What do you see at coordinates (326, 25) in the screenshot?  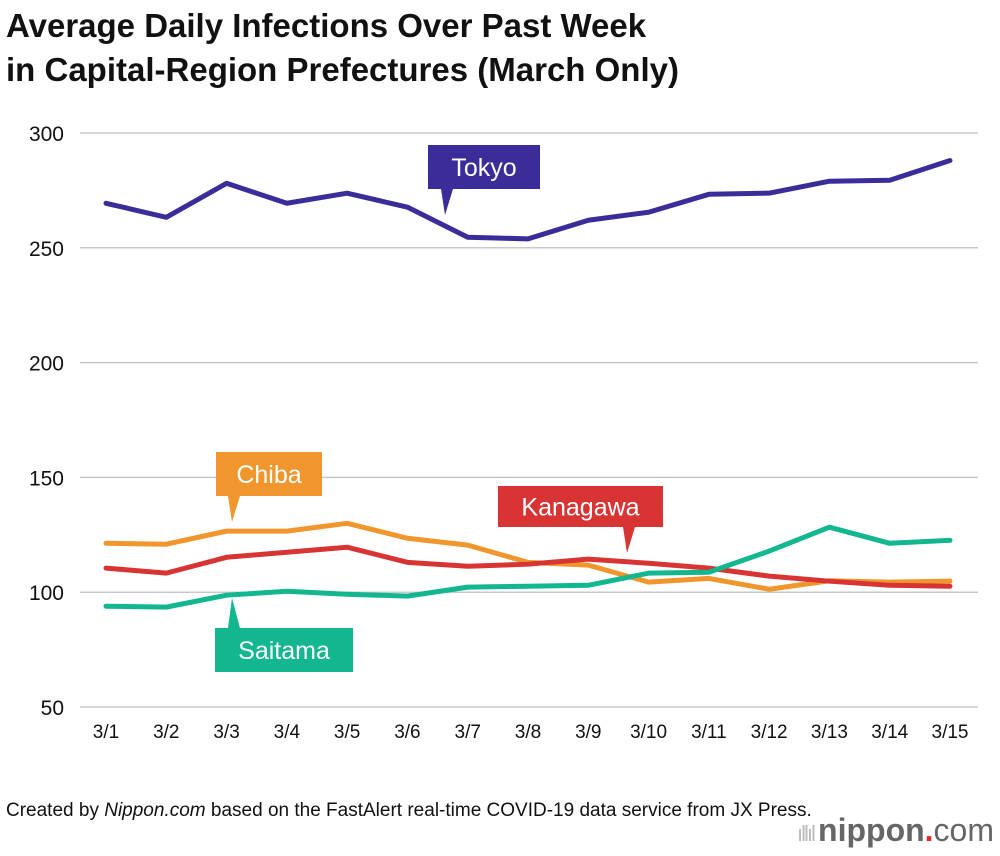 I see `title-line-1: Average Daily Infections Over Past Week` at bounding box center [326, 25].